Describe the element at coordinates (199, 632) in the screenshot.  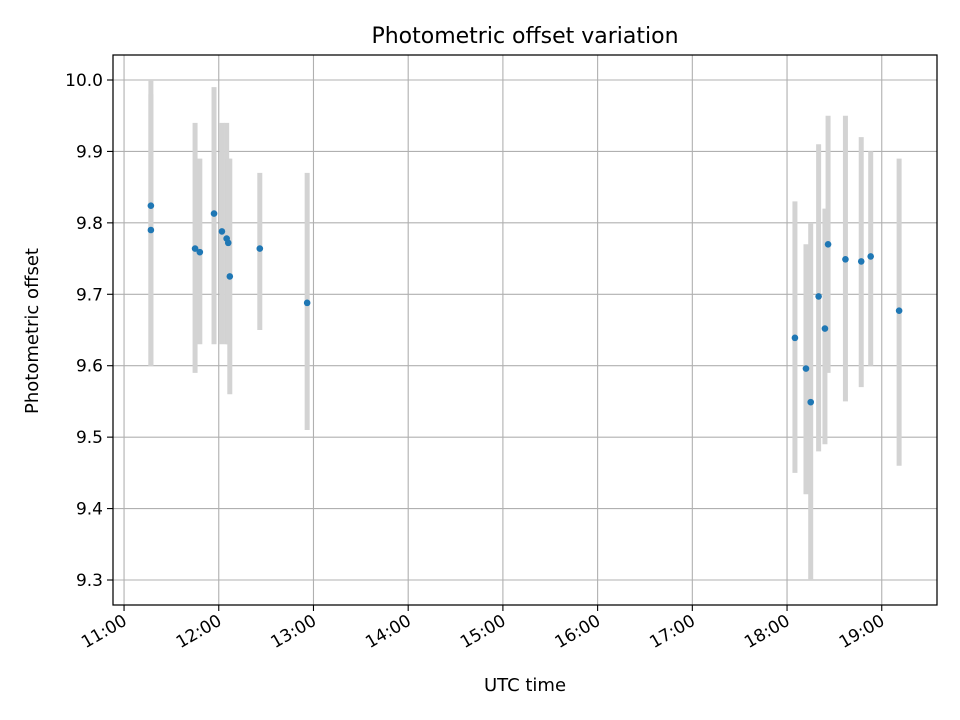
I see `x-tick-label: 12:00` at that location.